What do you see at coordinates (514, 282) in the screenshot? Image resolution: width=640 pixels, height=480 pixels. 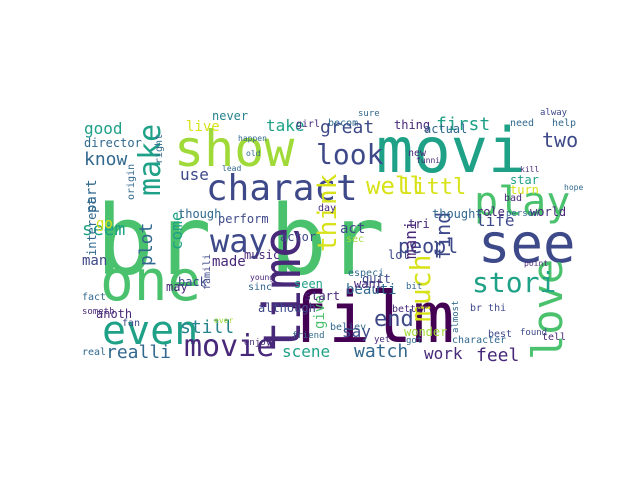 I see `cloud-word: stori` at bounding box center [514, 282].